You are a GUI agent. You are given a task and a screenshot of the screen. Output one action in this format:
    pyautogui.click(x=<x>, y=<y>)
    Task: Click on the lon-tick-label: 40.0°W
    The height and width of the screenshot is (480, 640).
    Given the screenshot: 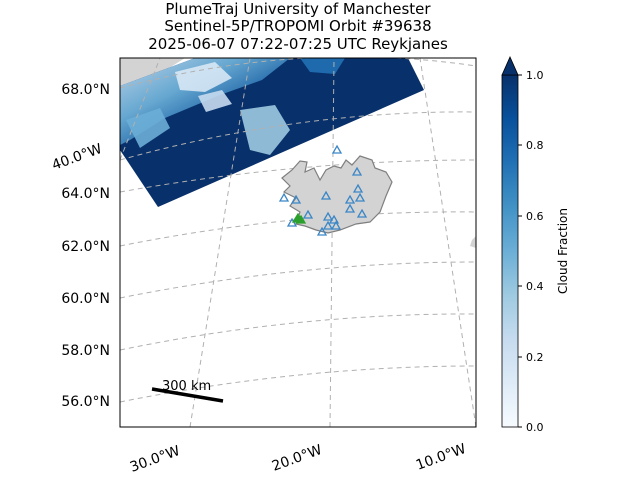 What is the action you would take?
    pyautogui.click(x=77, y=157)
    